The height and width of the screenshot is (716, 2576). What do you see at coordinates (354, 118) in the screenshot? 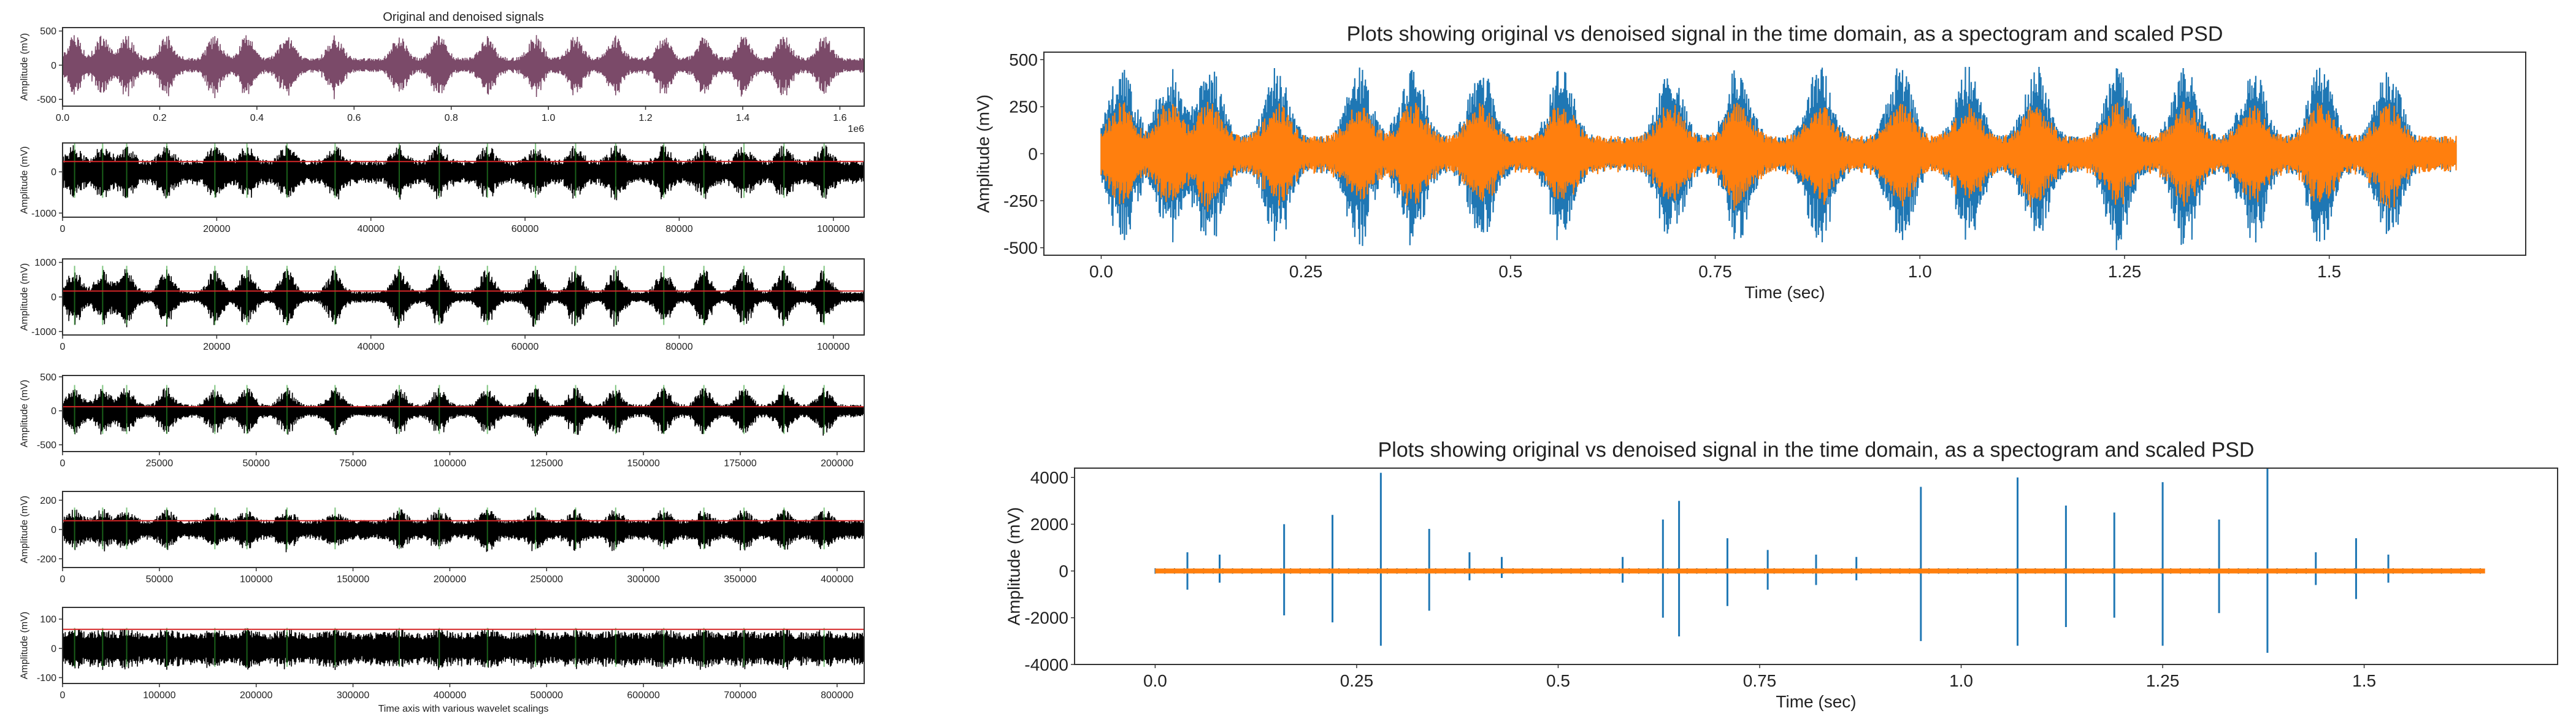
I see `x-tick-label: 0.6` at bounding box center [354, 118].